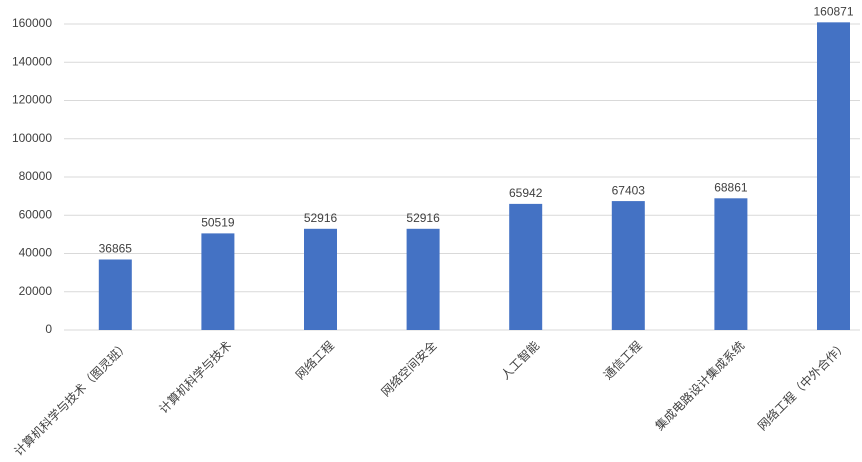 This screenshot has height=462, width=862. I want to click on y-tick-label: 160000, so click(32, 23).